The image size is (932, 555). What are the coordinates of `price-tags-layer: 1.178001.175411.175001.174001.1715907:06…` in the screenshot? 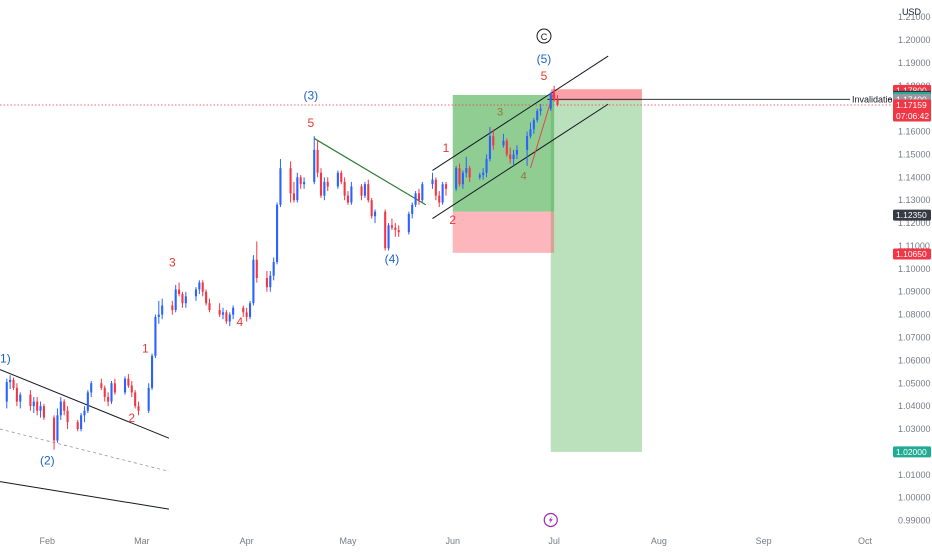 It's located at (912, 271).